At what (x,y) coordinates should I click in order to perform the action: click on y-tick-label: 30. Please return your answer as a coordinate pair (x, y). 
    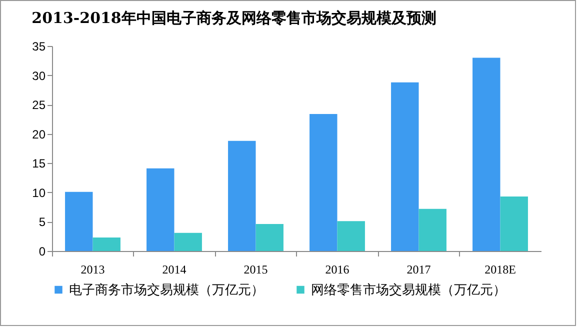
    Looking at the image, I should click on (39, 75).